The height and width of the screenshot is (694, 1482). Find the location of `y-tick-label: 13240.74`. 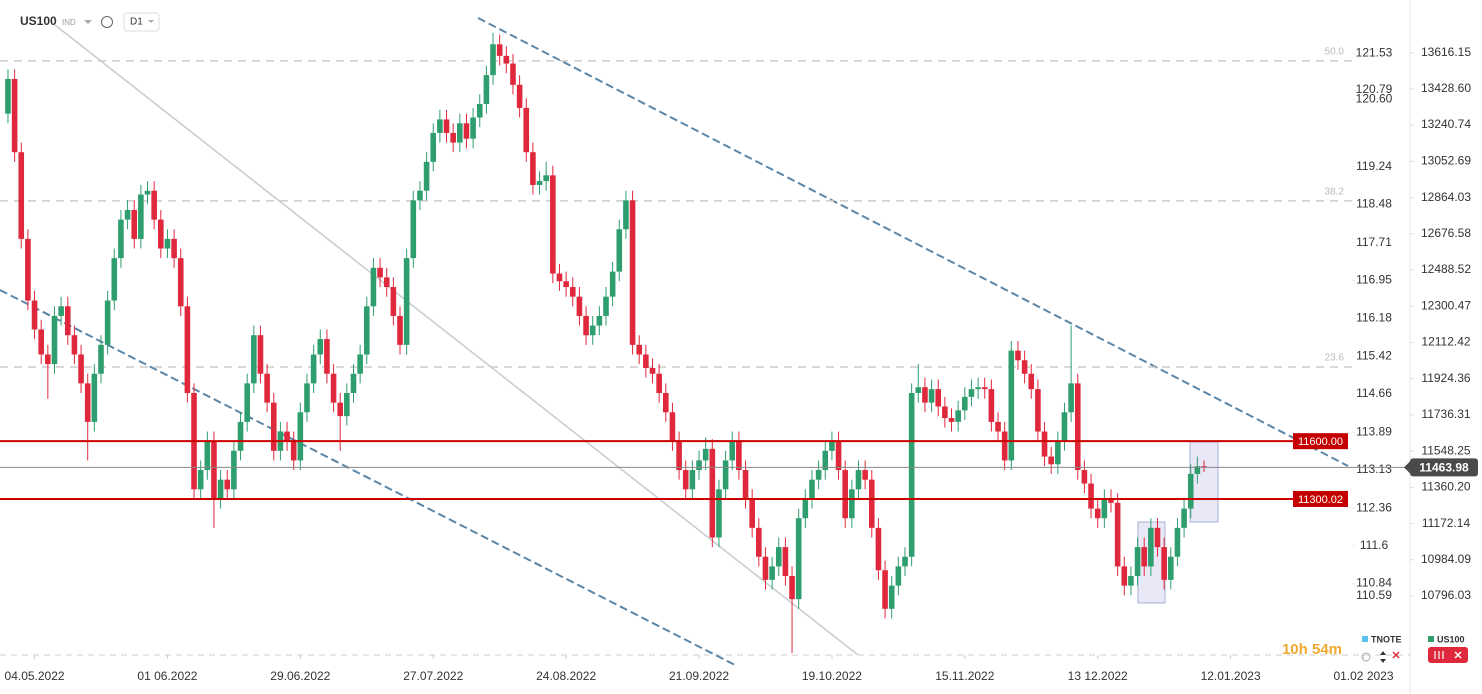

y-tick-label: 13240.74 is located at coordinates (1446, 124).